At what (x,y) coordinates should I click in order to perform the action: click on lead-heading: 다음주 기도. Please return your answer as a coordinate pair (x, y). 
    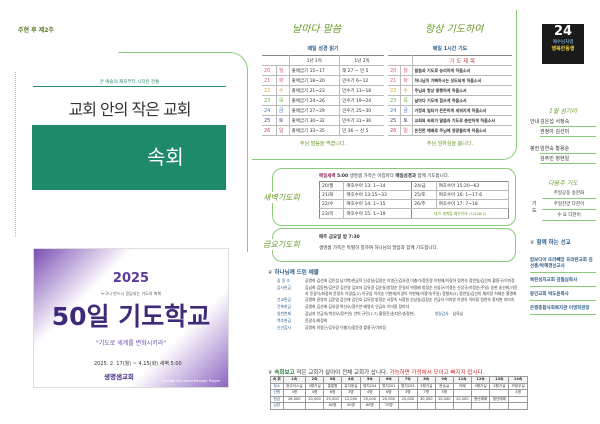
    Looking at the image, I should click on (563, 183).